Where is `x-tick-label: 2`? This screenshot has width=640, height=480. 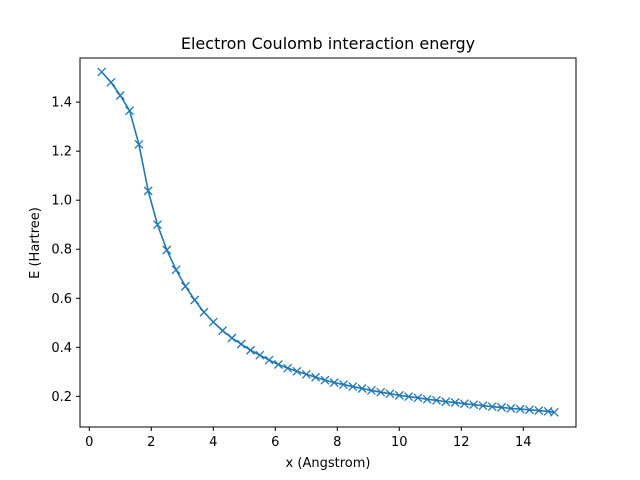 x-tick-label: 2 is located at coordinates (151, 442).